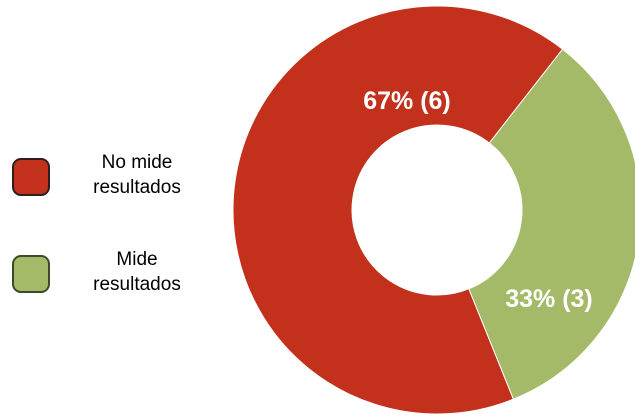 The height and width of the screenshot is (419, 635). What do you see at coordinates (407, 101) in the screenshot?
I see `data-label-no-mide: 67% (6)` at bounding box center [407, 101].